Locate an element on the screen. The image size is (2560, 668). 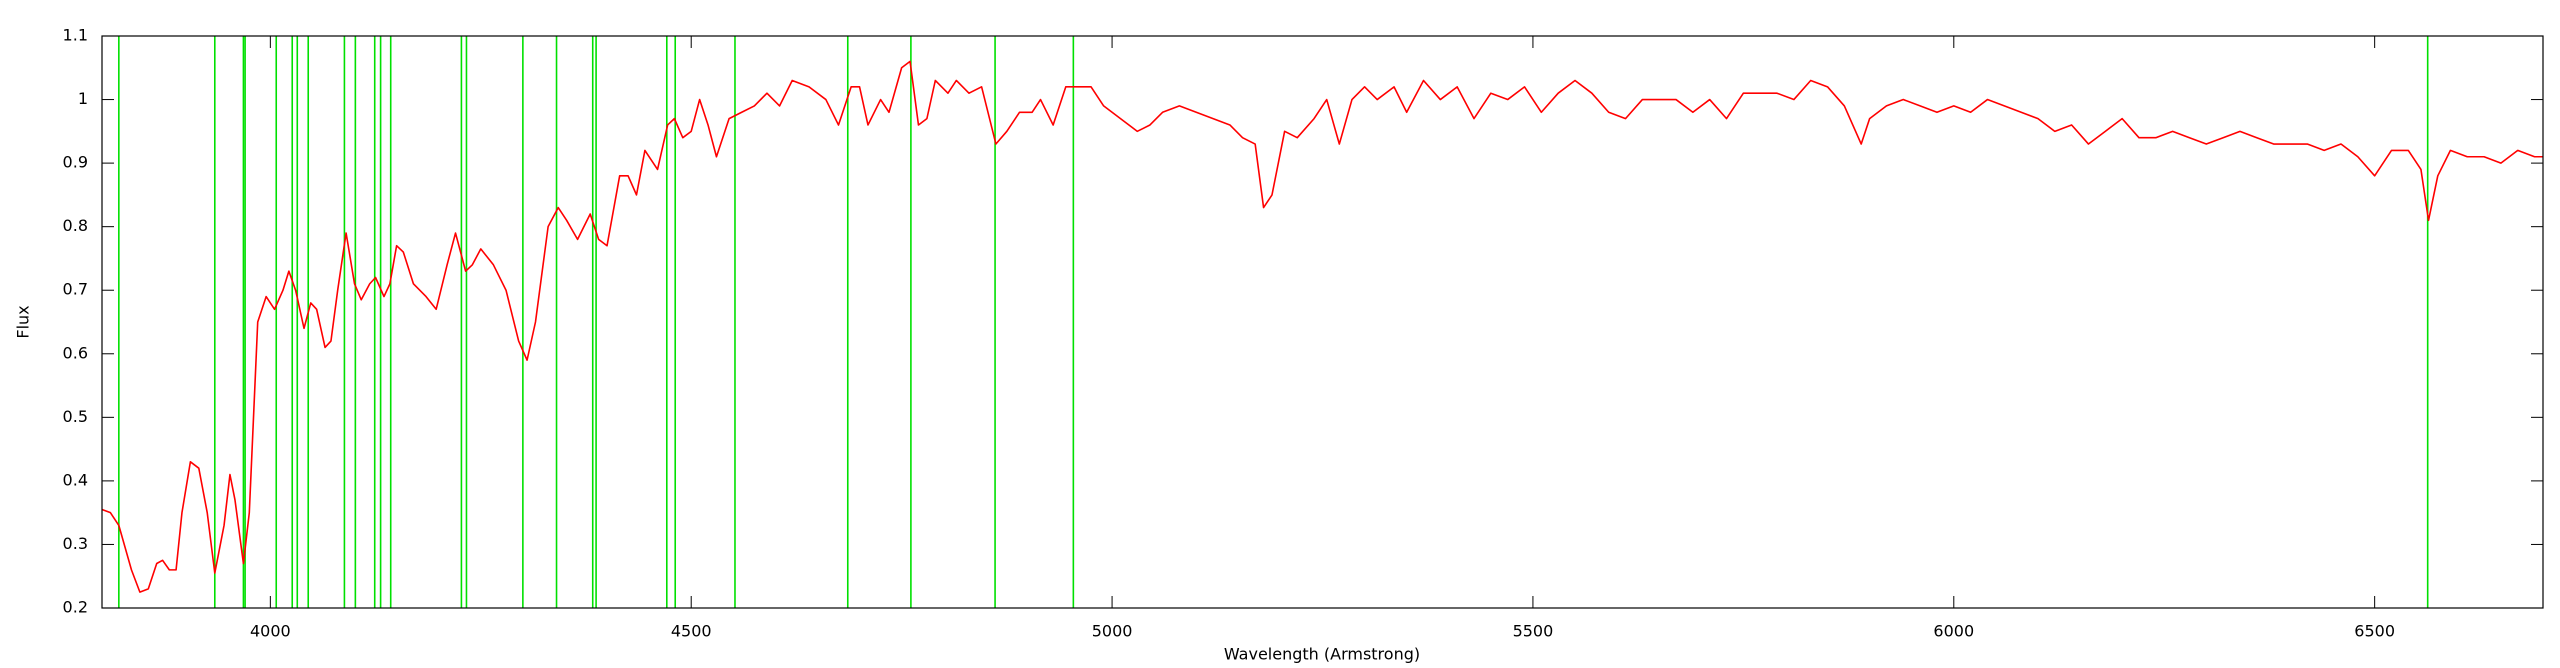
y-tick-label: 0.2 is located at coordinates (75, 607).